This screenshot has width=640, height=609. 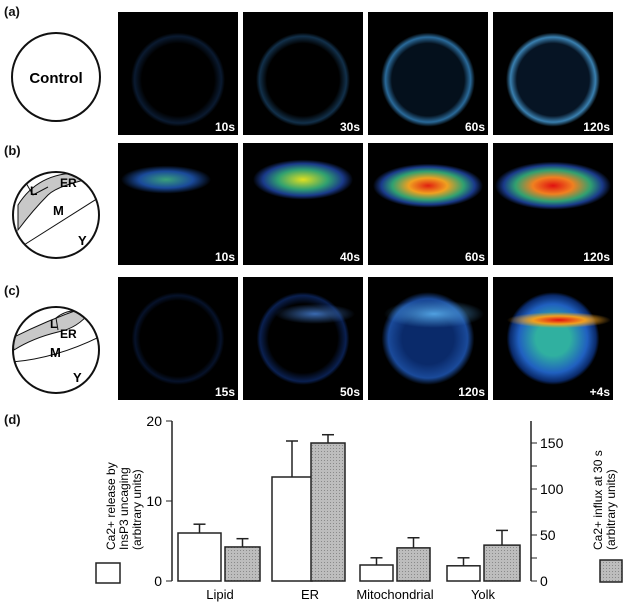 What do you see at coordinates (199, 557) in the screenshot?
I see `bar-release-lipid` at bounding box center [199, 557].